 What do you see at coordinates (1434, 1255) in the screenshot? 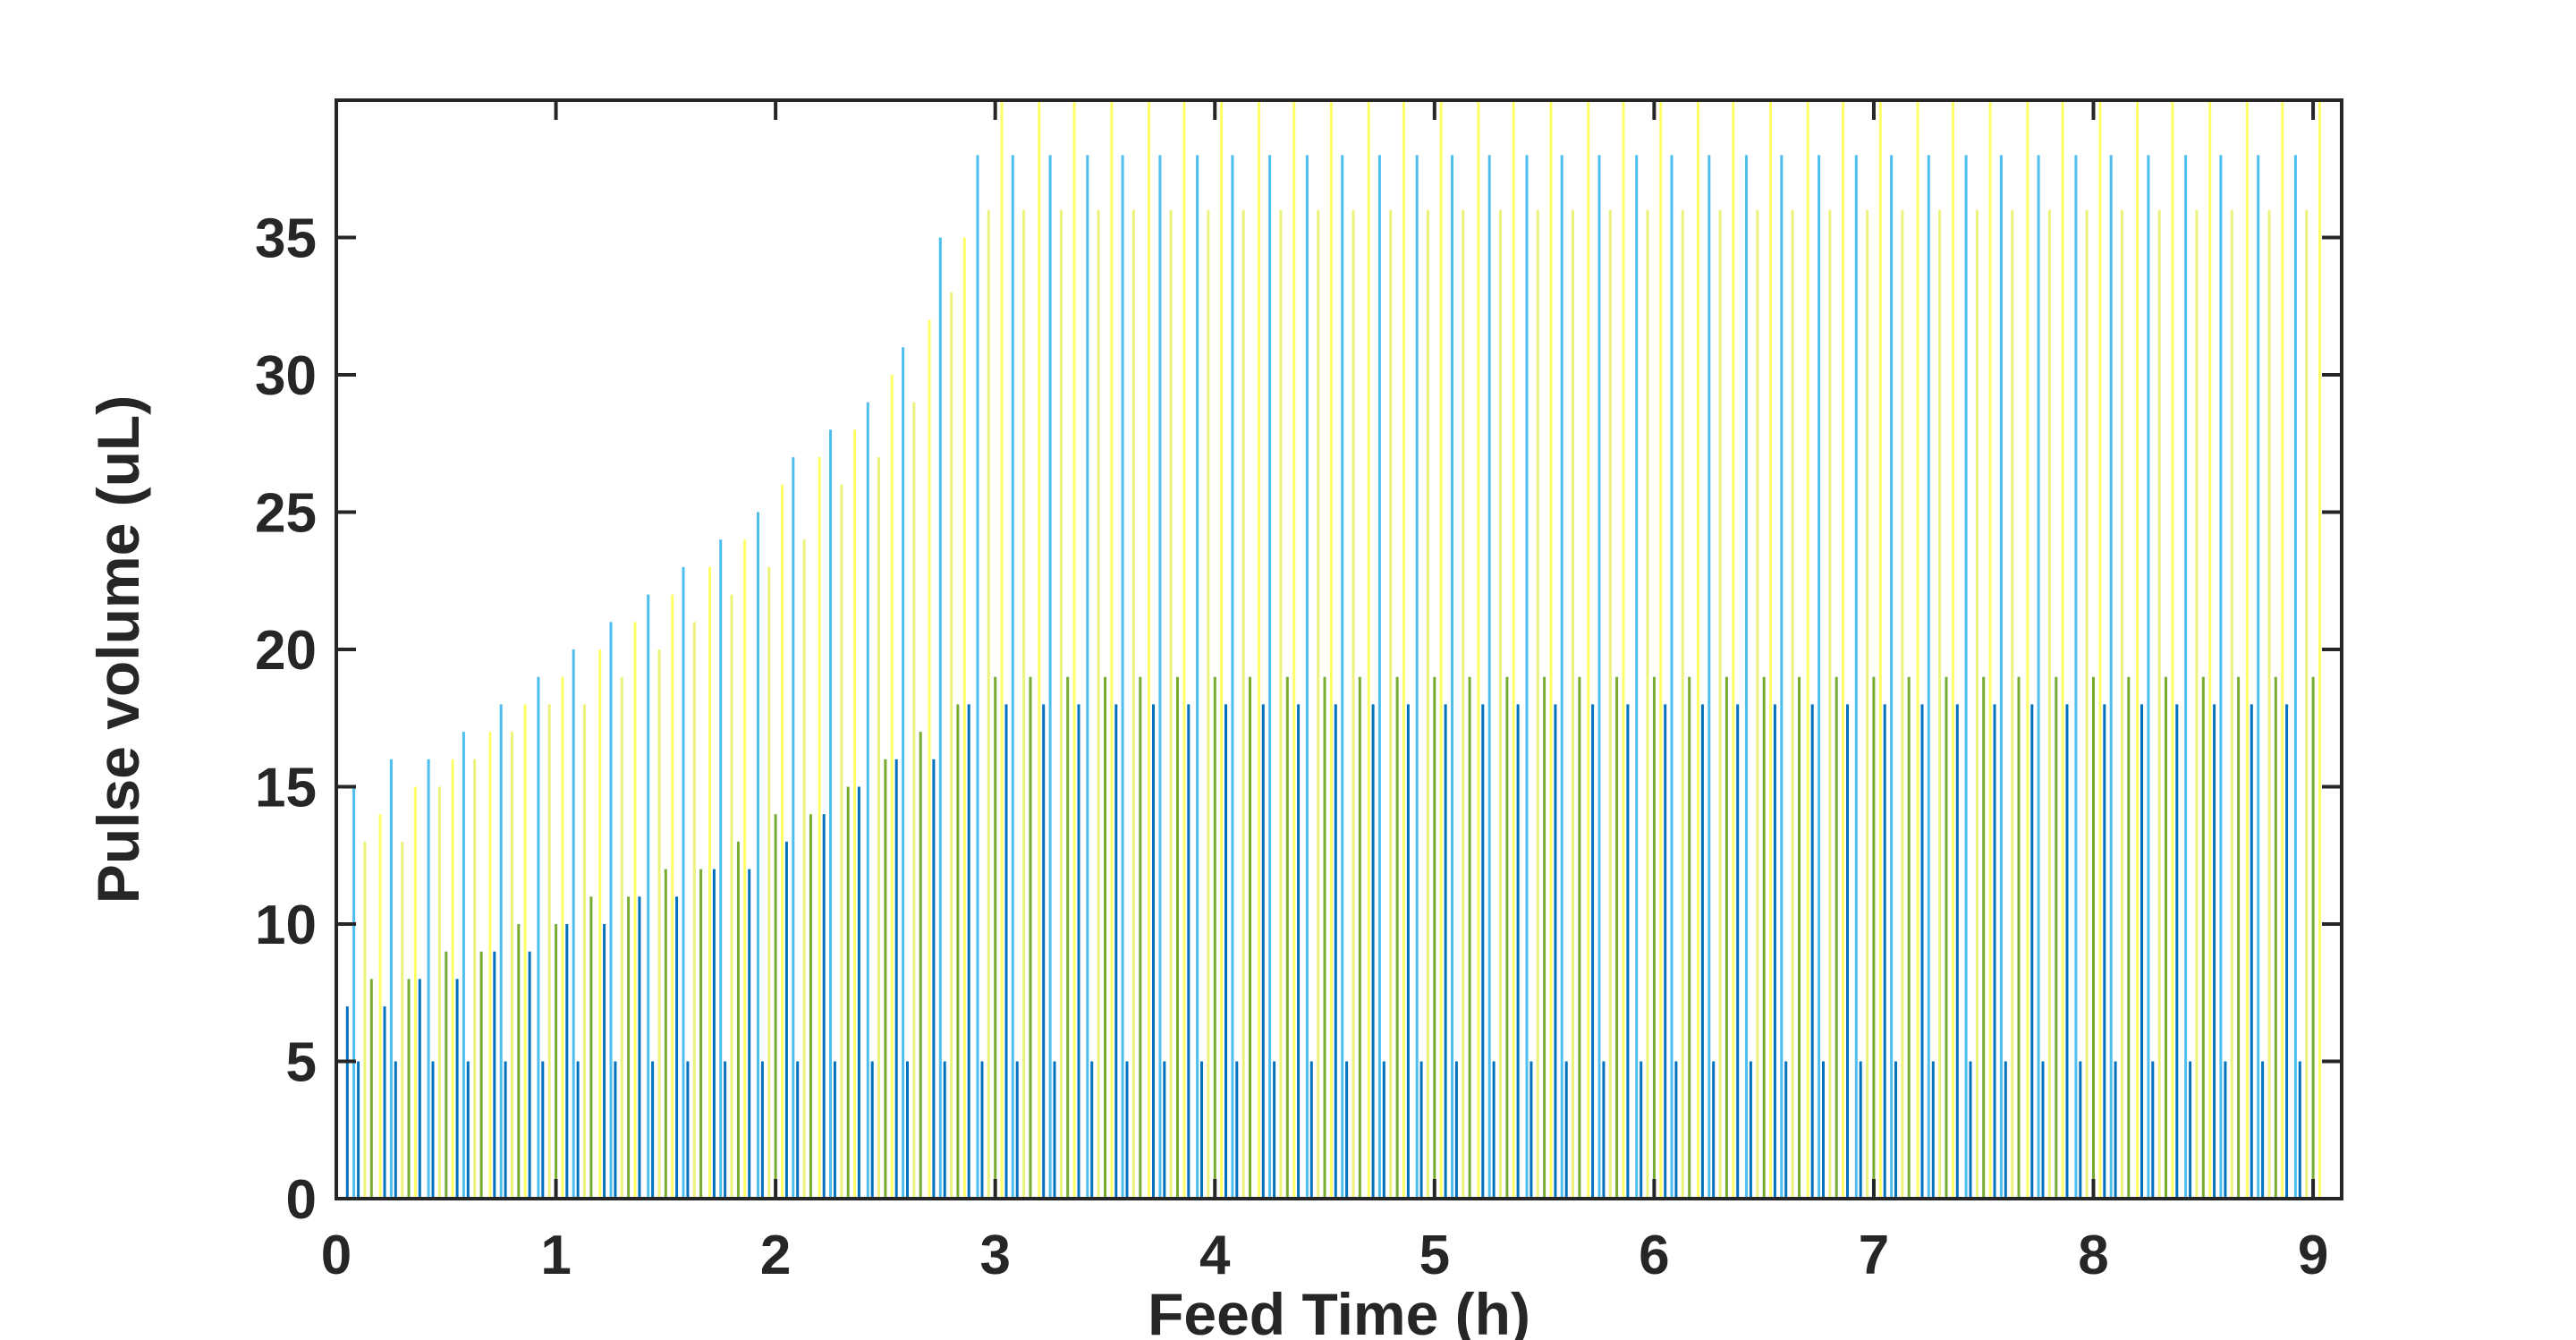
I see `x-tick-label: 5` at bounding box center [1434, 1255].